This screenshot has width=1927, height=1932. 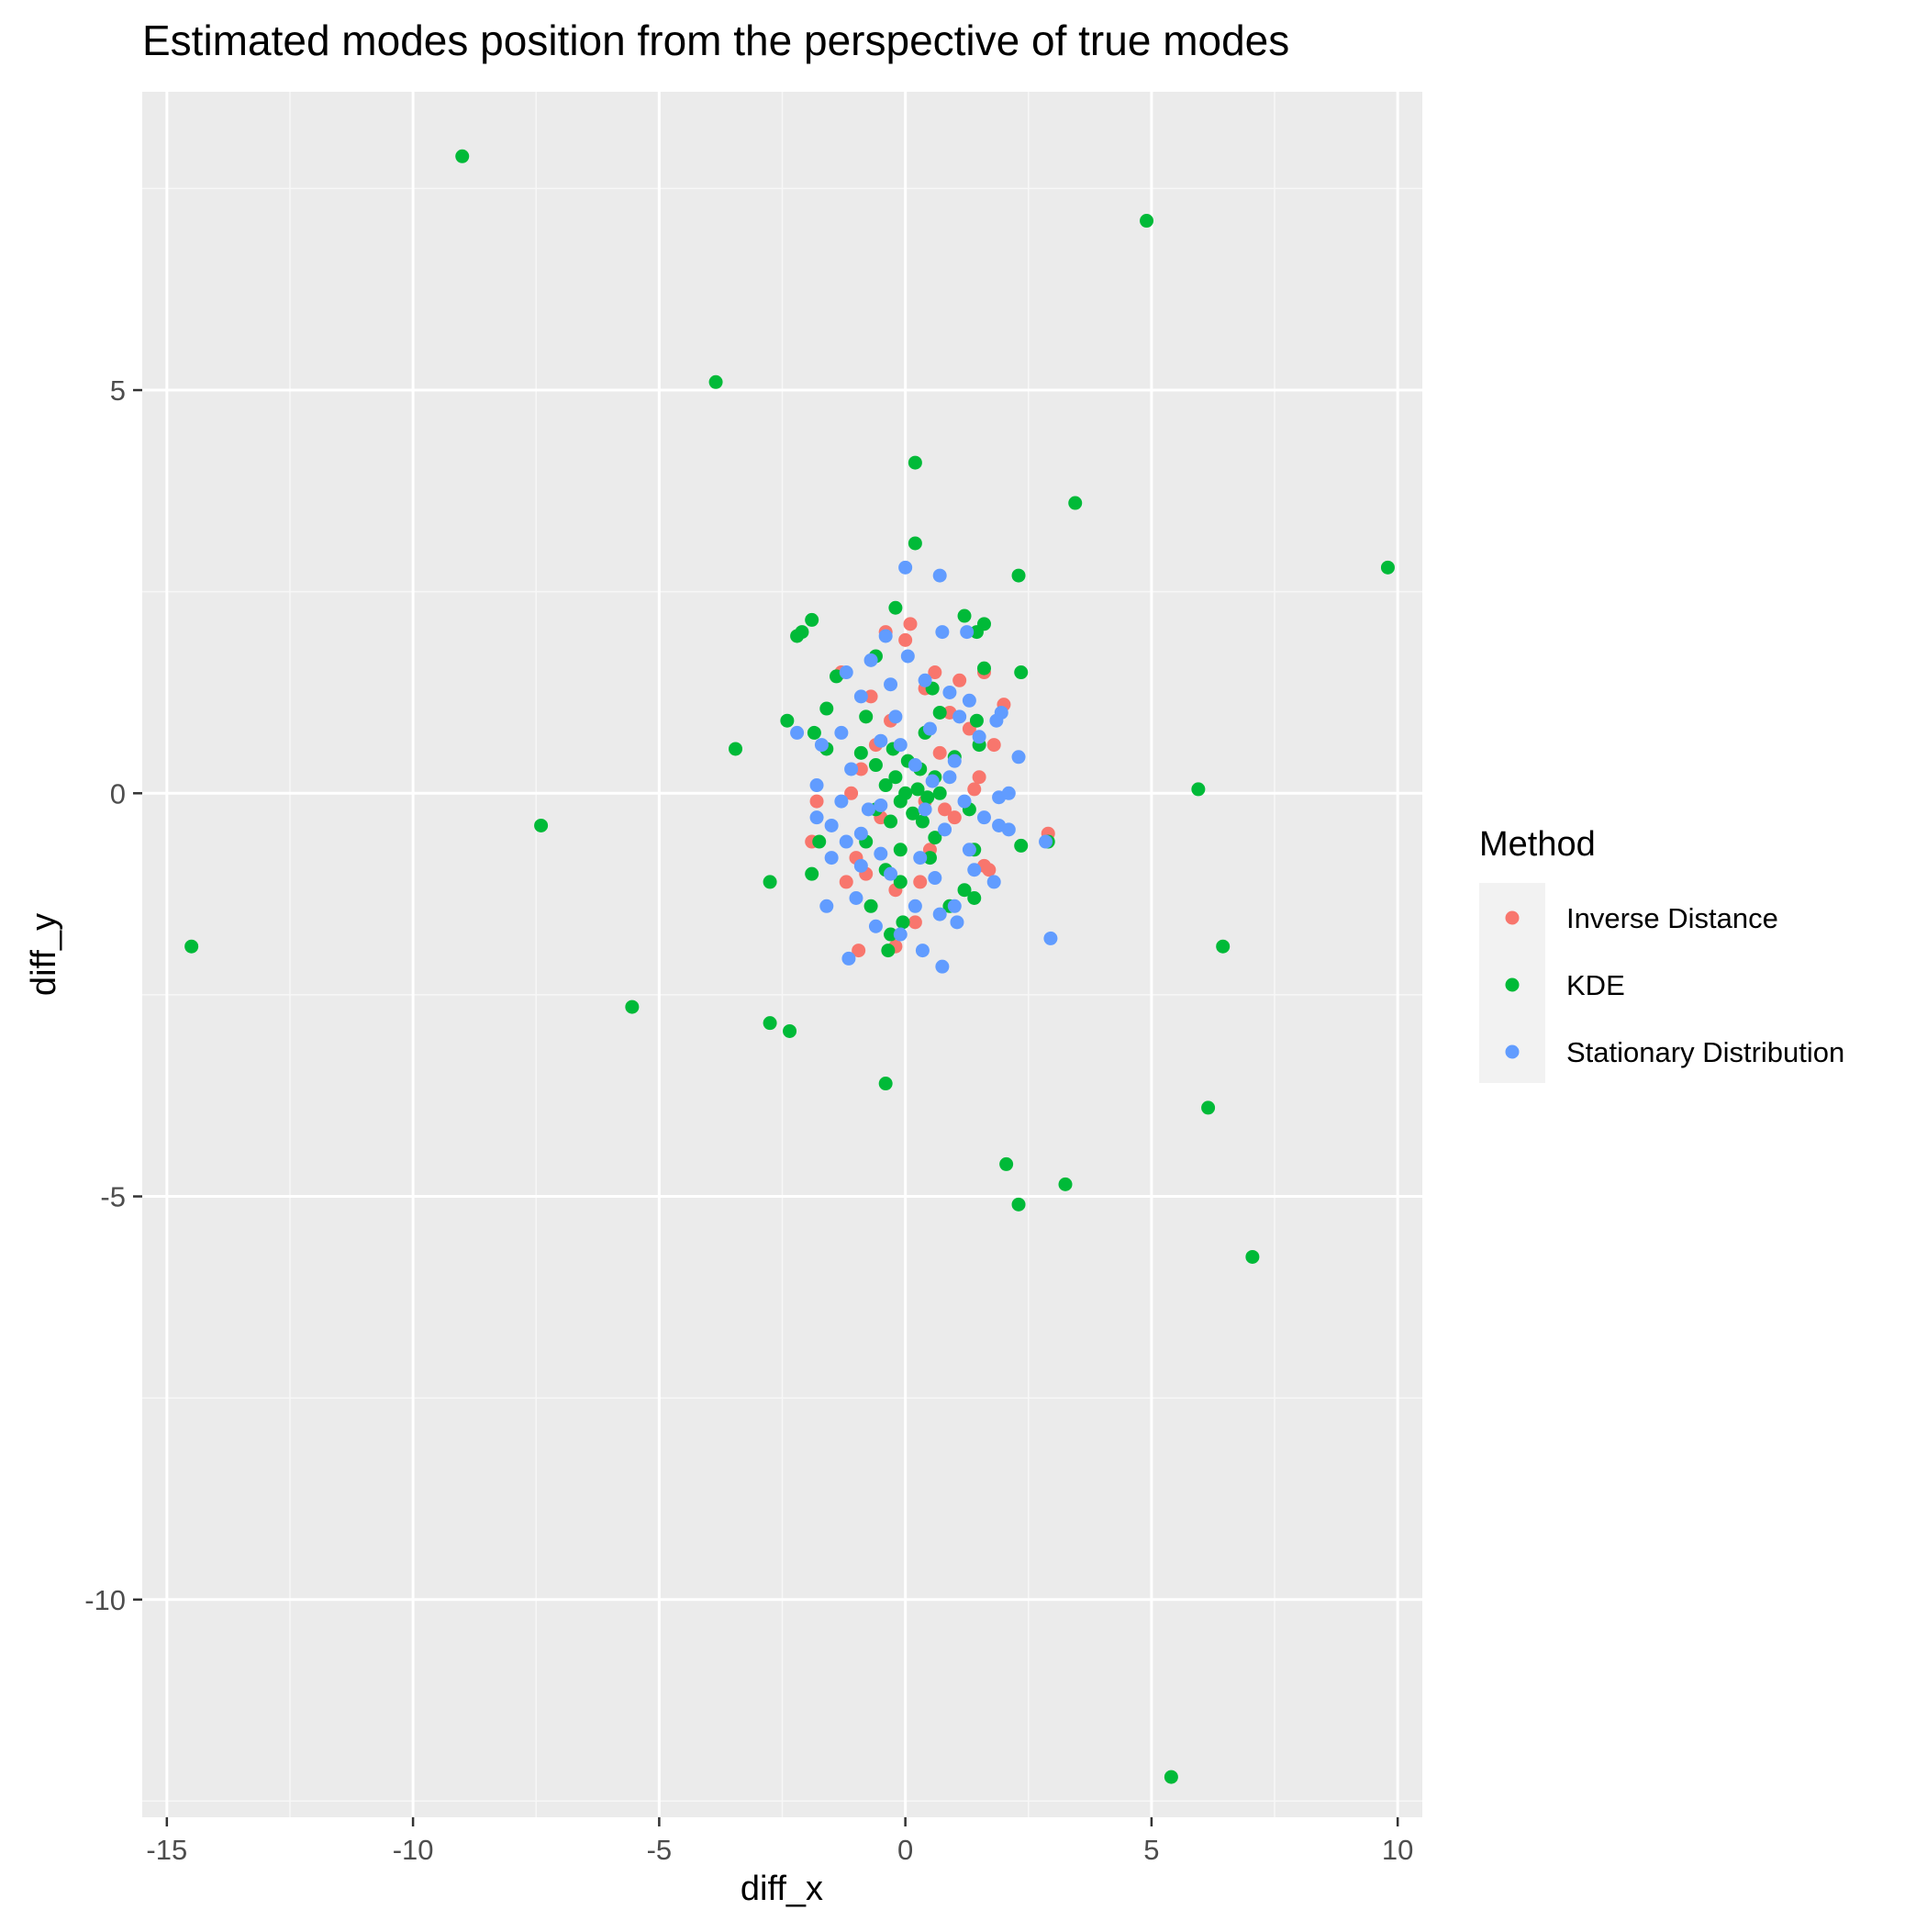 I want to click on legend-label: Stationary Distribution, so click(x=1705, y=1052).